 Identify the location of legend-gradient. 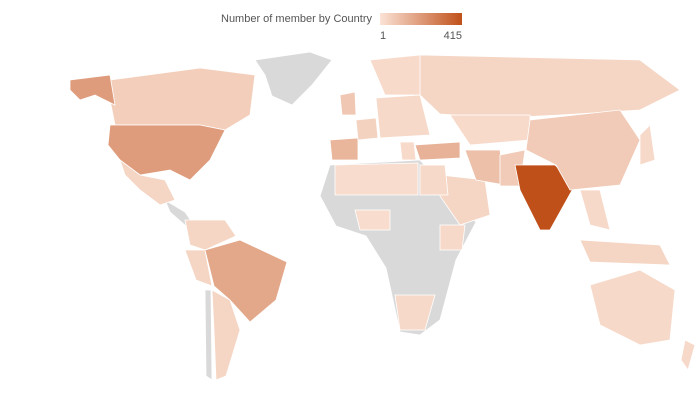
(421, 19).